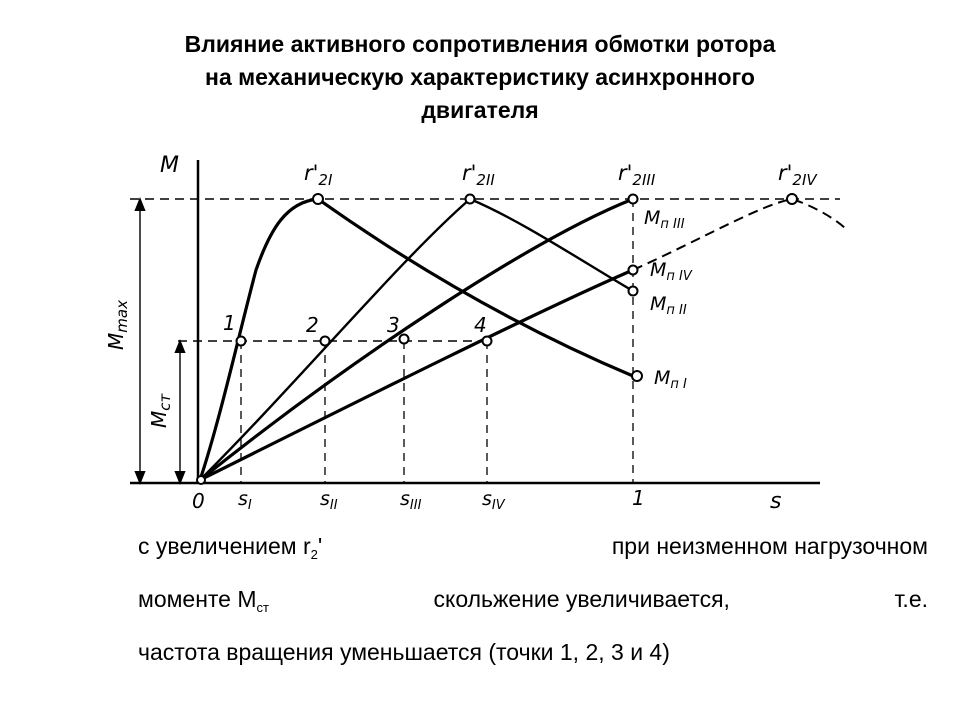 The width and height of the screenshot is (960, 720). I want to click on slip-label-III: sIII, so click(411, 500).